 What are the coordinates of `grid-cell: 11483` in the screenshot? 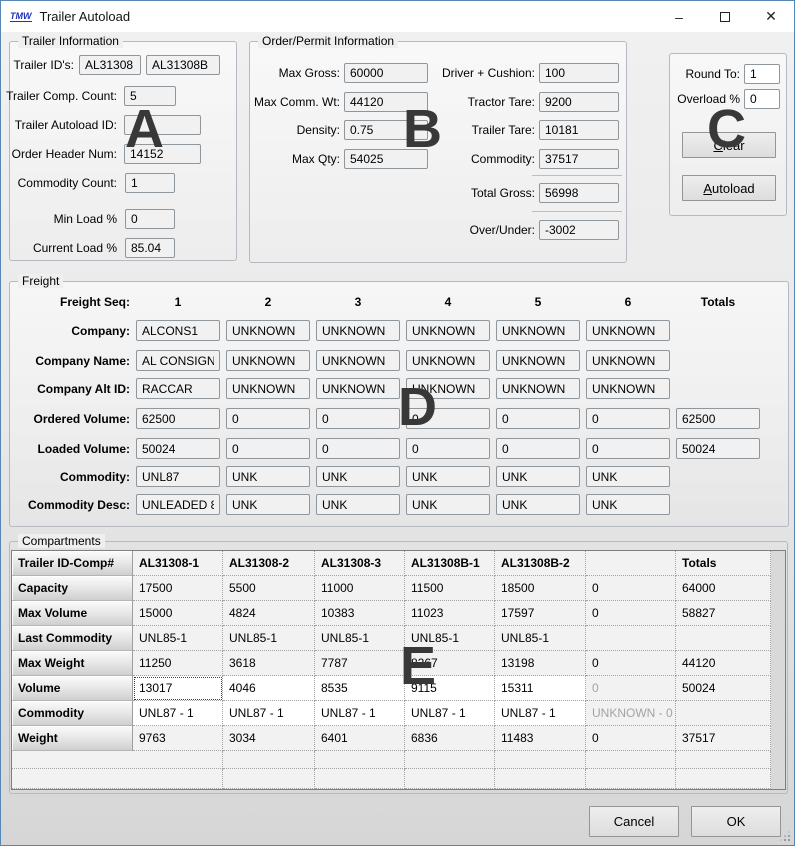 It's located at (540, 738).